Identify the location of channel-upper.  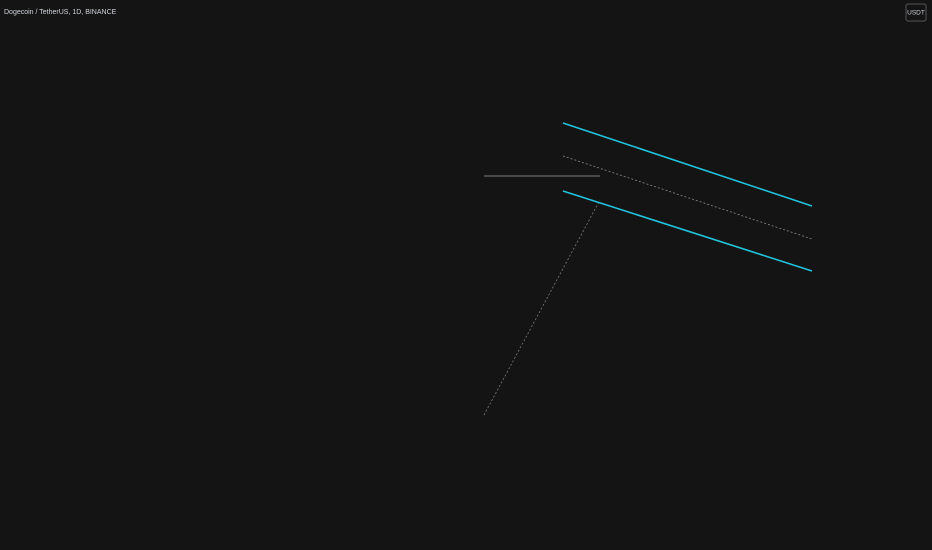
(687, 164).